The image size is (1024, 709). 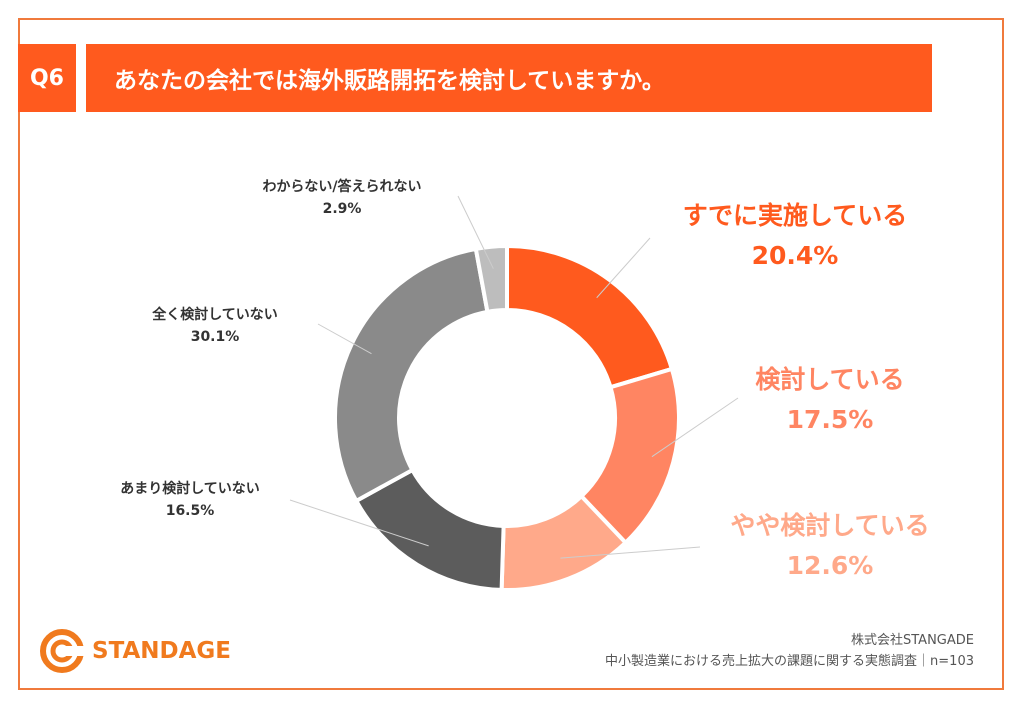 I want to click on question-number: Q6, so click(x=47, y=78).